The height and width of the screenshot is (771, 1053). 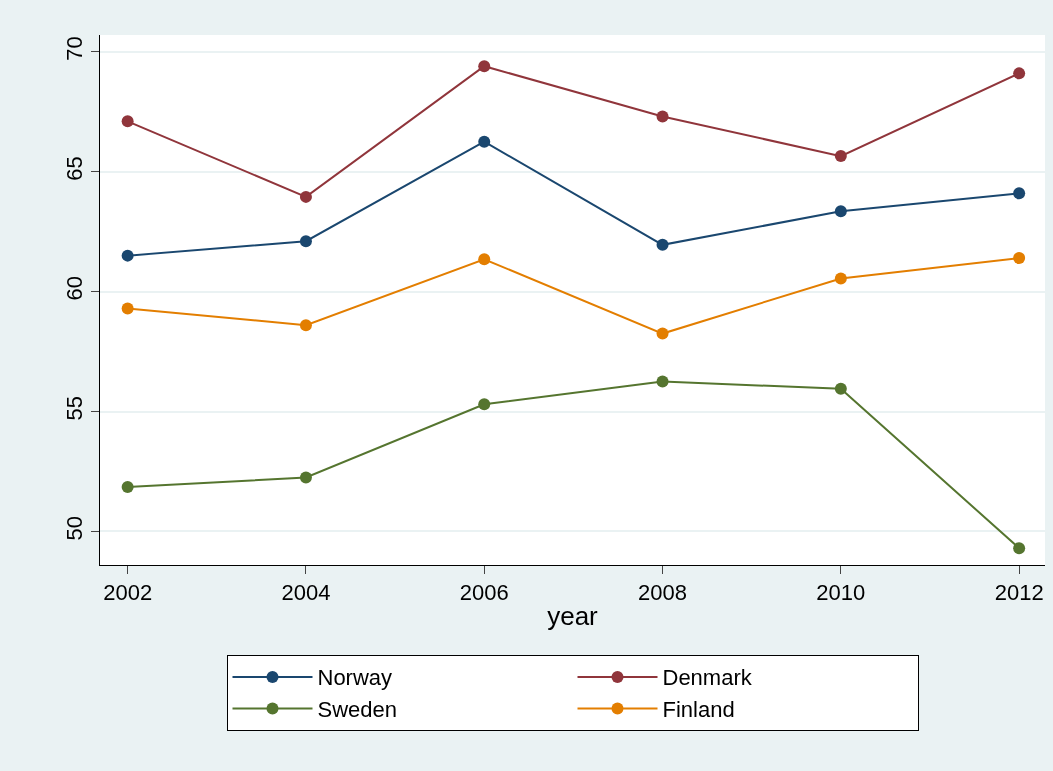 What do you see at coordinates (484, 593) in the screenshot?
I see `x-tick-label: 2006` at bounding box center [484, 593].